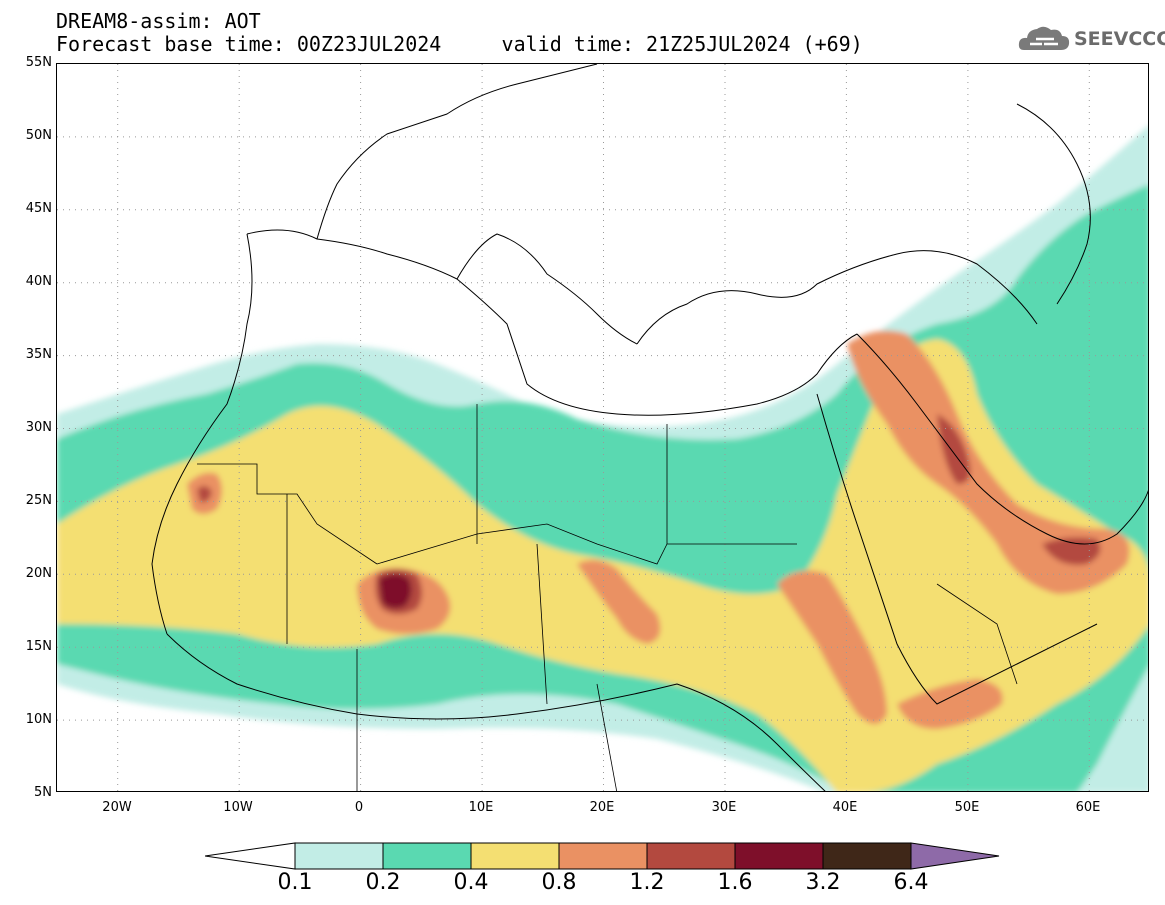  I want to click on colorbar-label-5: 1.6, so click(735, 882).